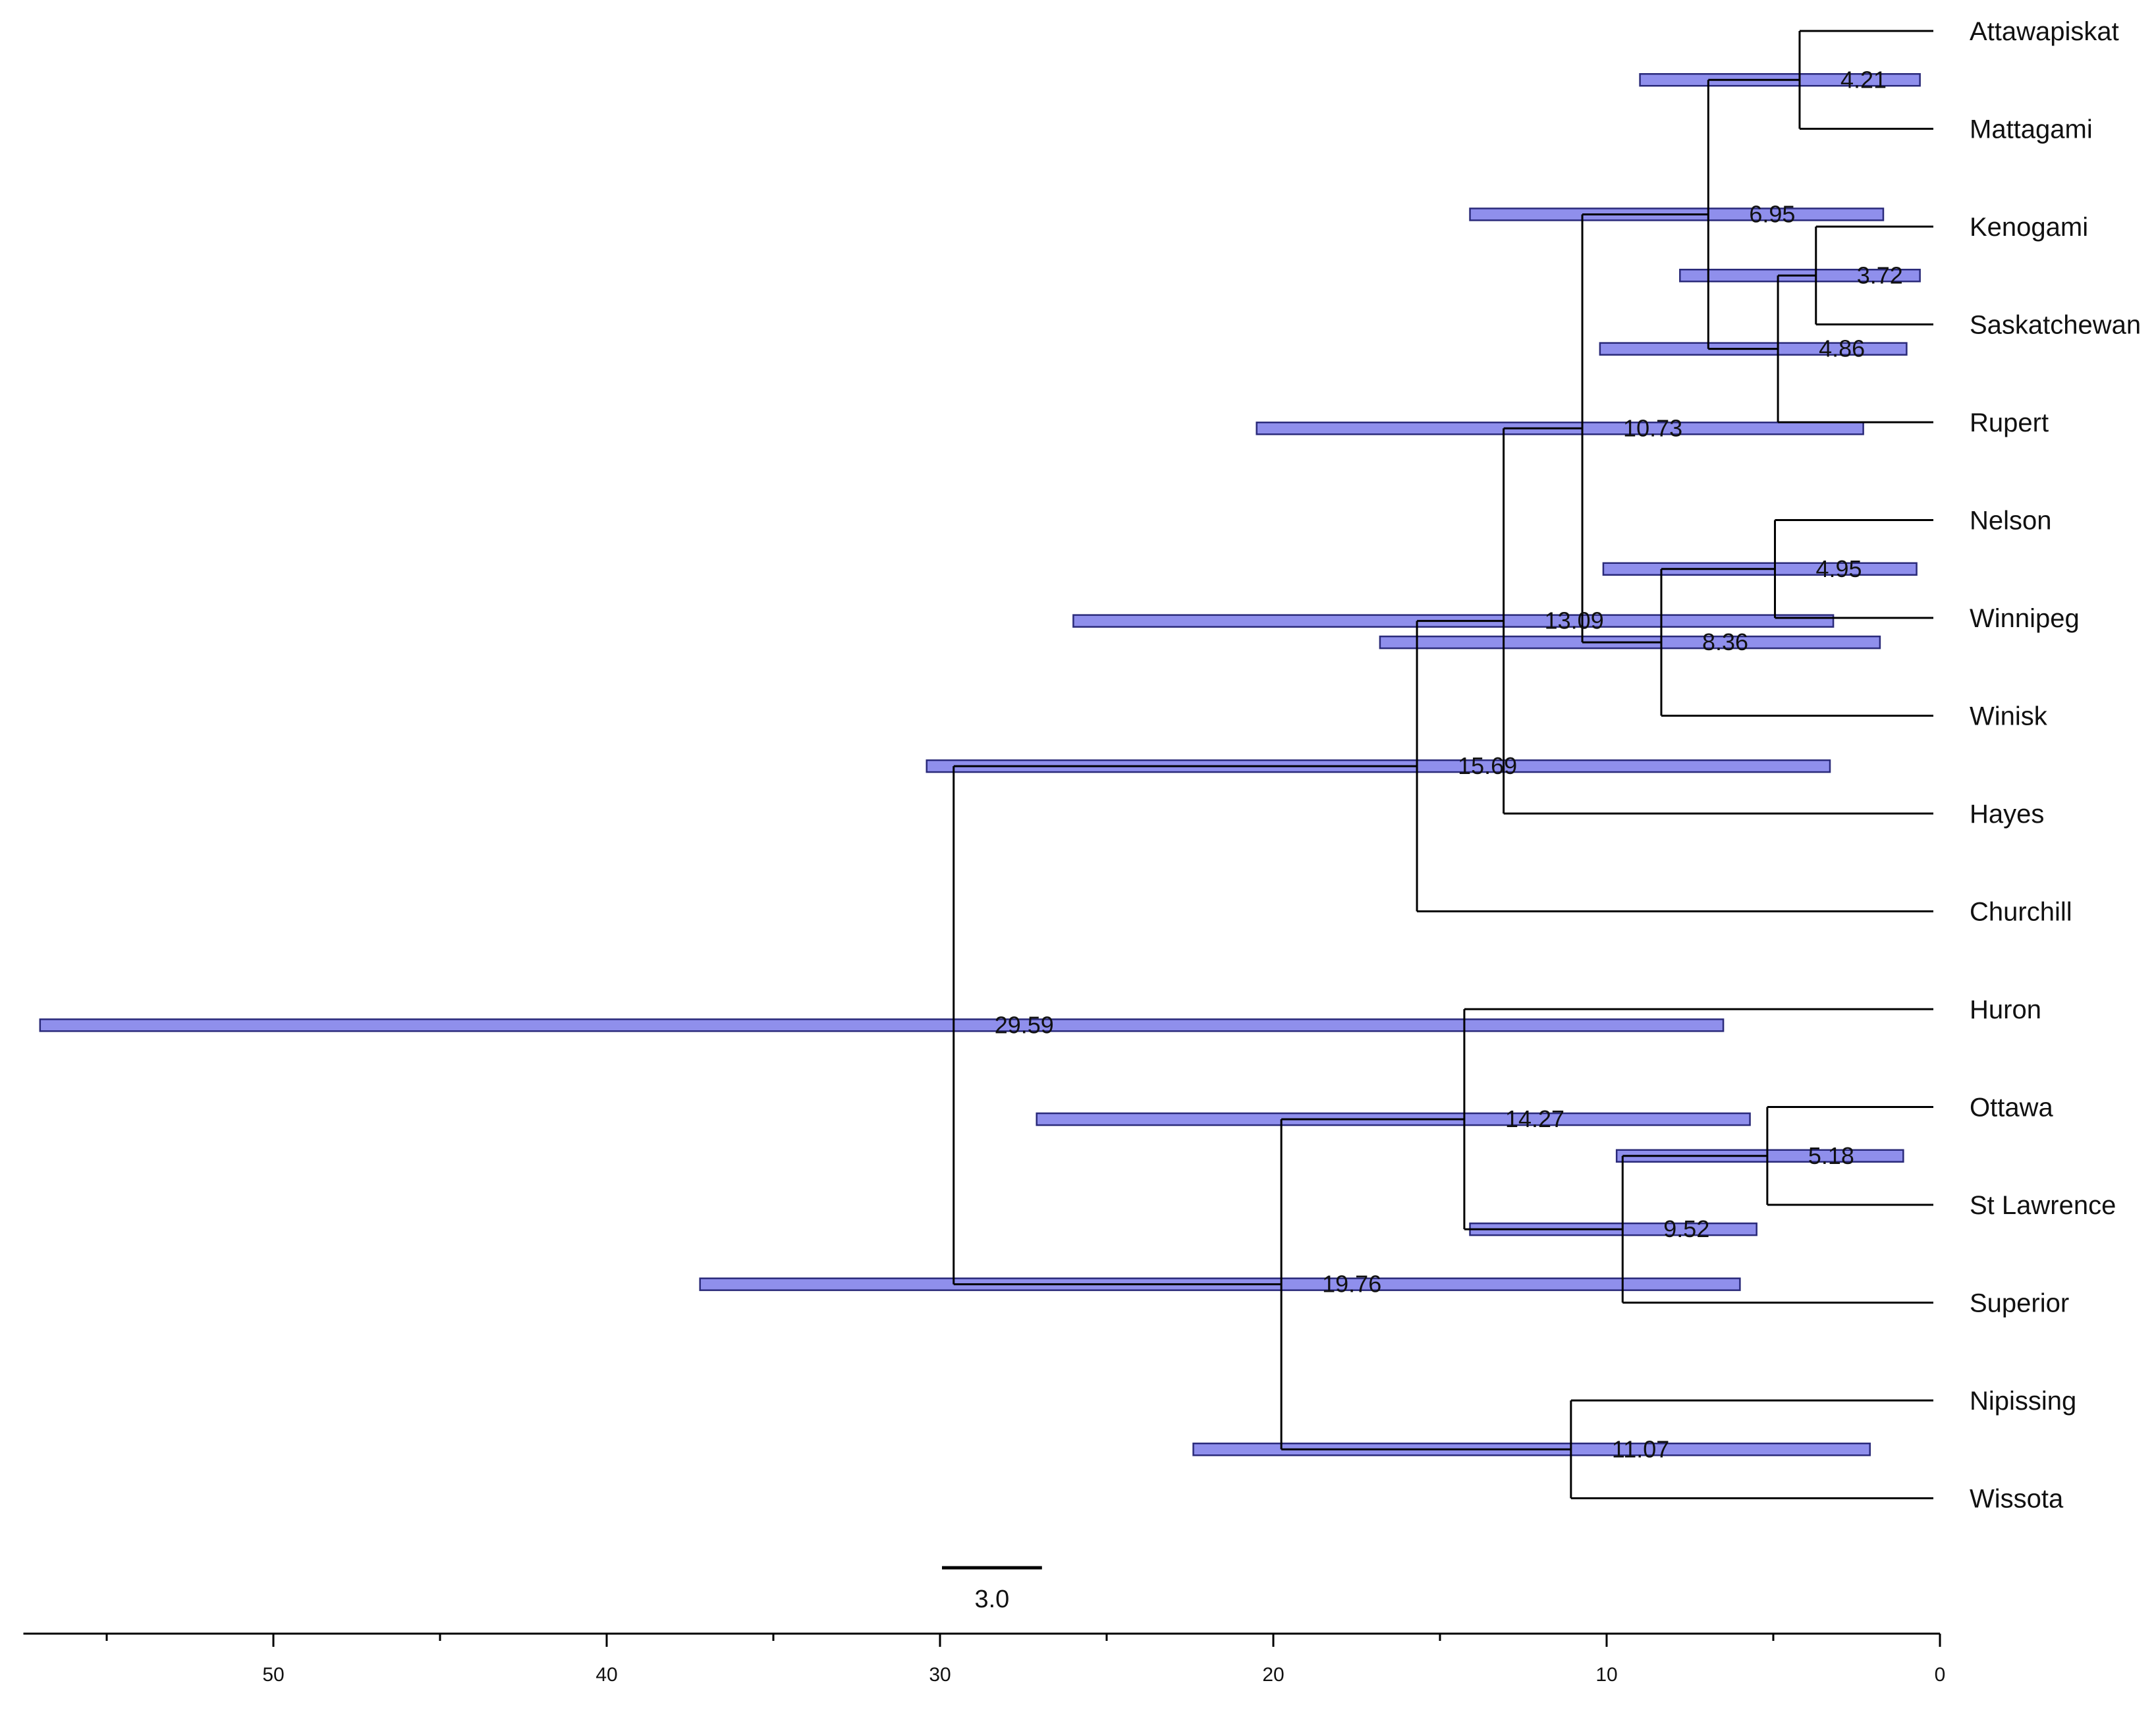  What do you see at coordinates (1652, 427) in the screenshot?
I see `node-age-label-n7: 10.73` at bounding box center [1652, 427].